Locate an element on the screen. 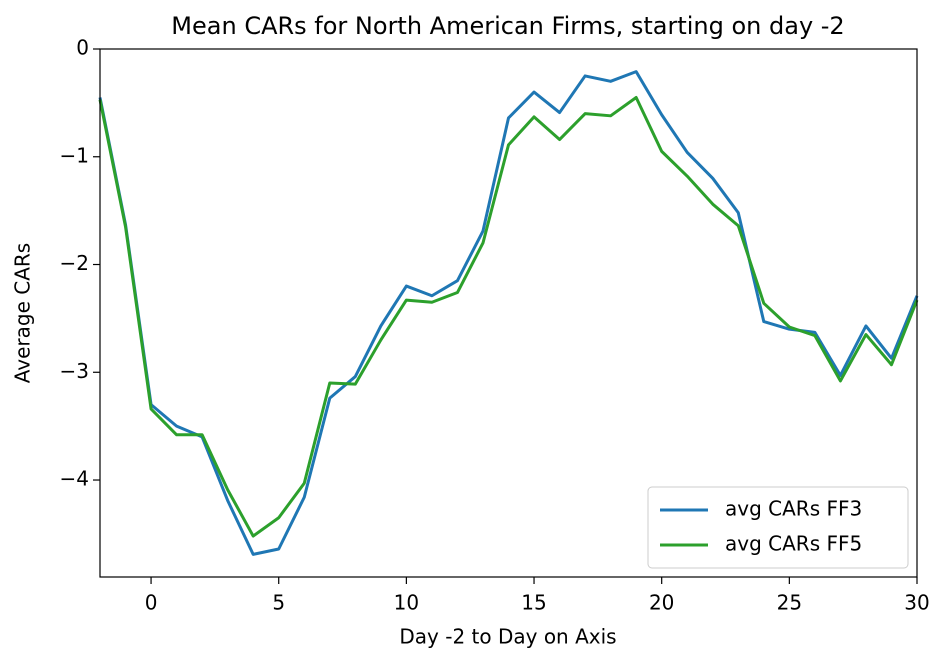 This screenshot has height=656, width=936. y-tick-label: −1 is located at coordinates (74, 155).